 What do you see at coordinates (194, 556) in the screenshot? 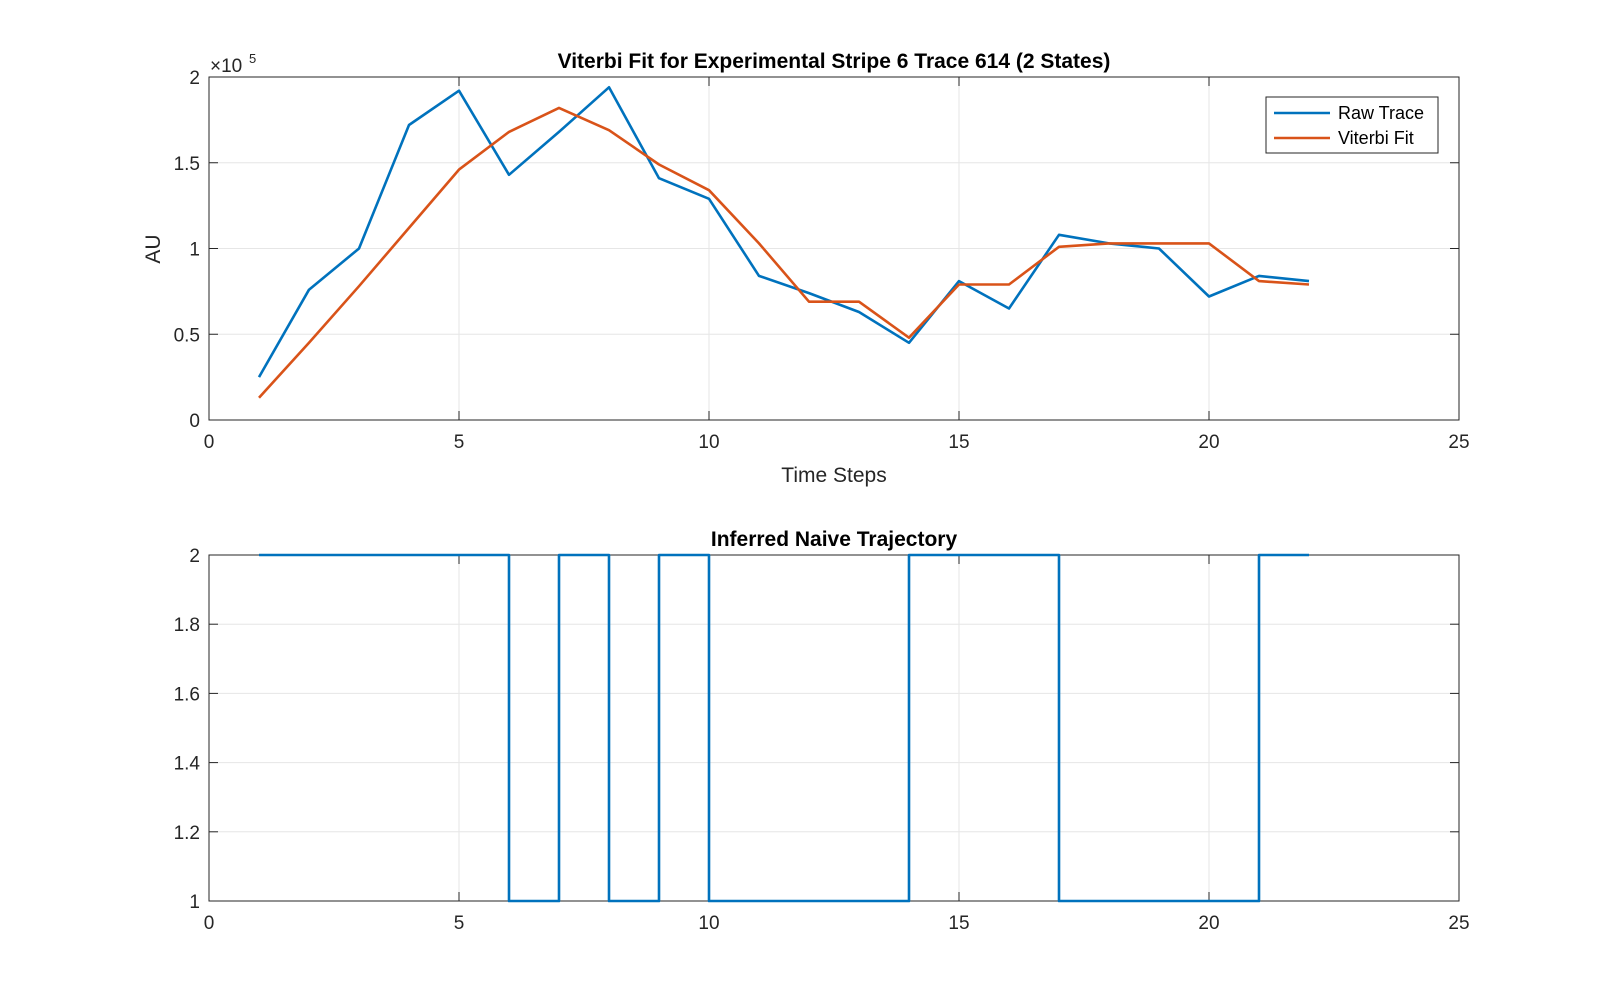
I see `bottom-y-tick-label: 2` at bounding box center [194, 556].